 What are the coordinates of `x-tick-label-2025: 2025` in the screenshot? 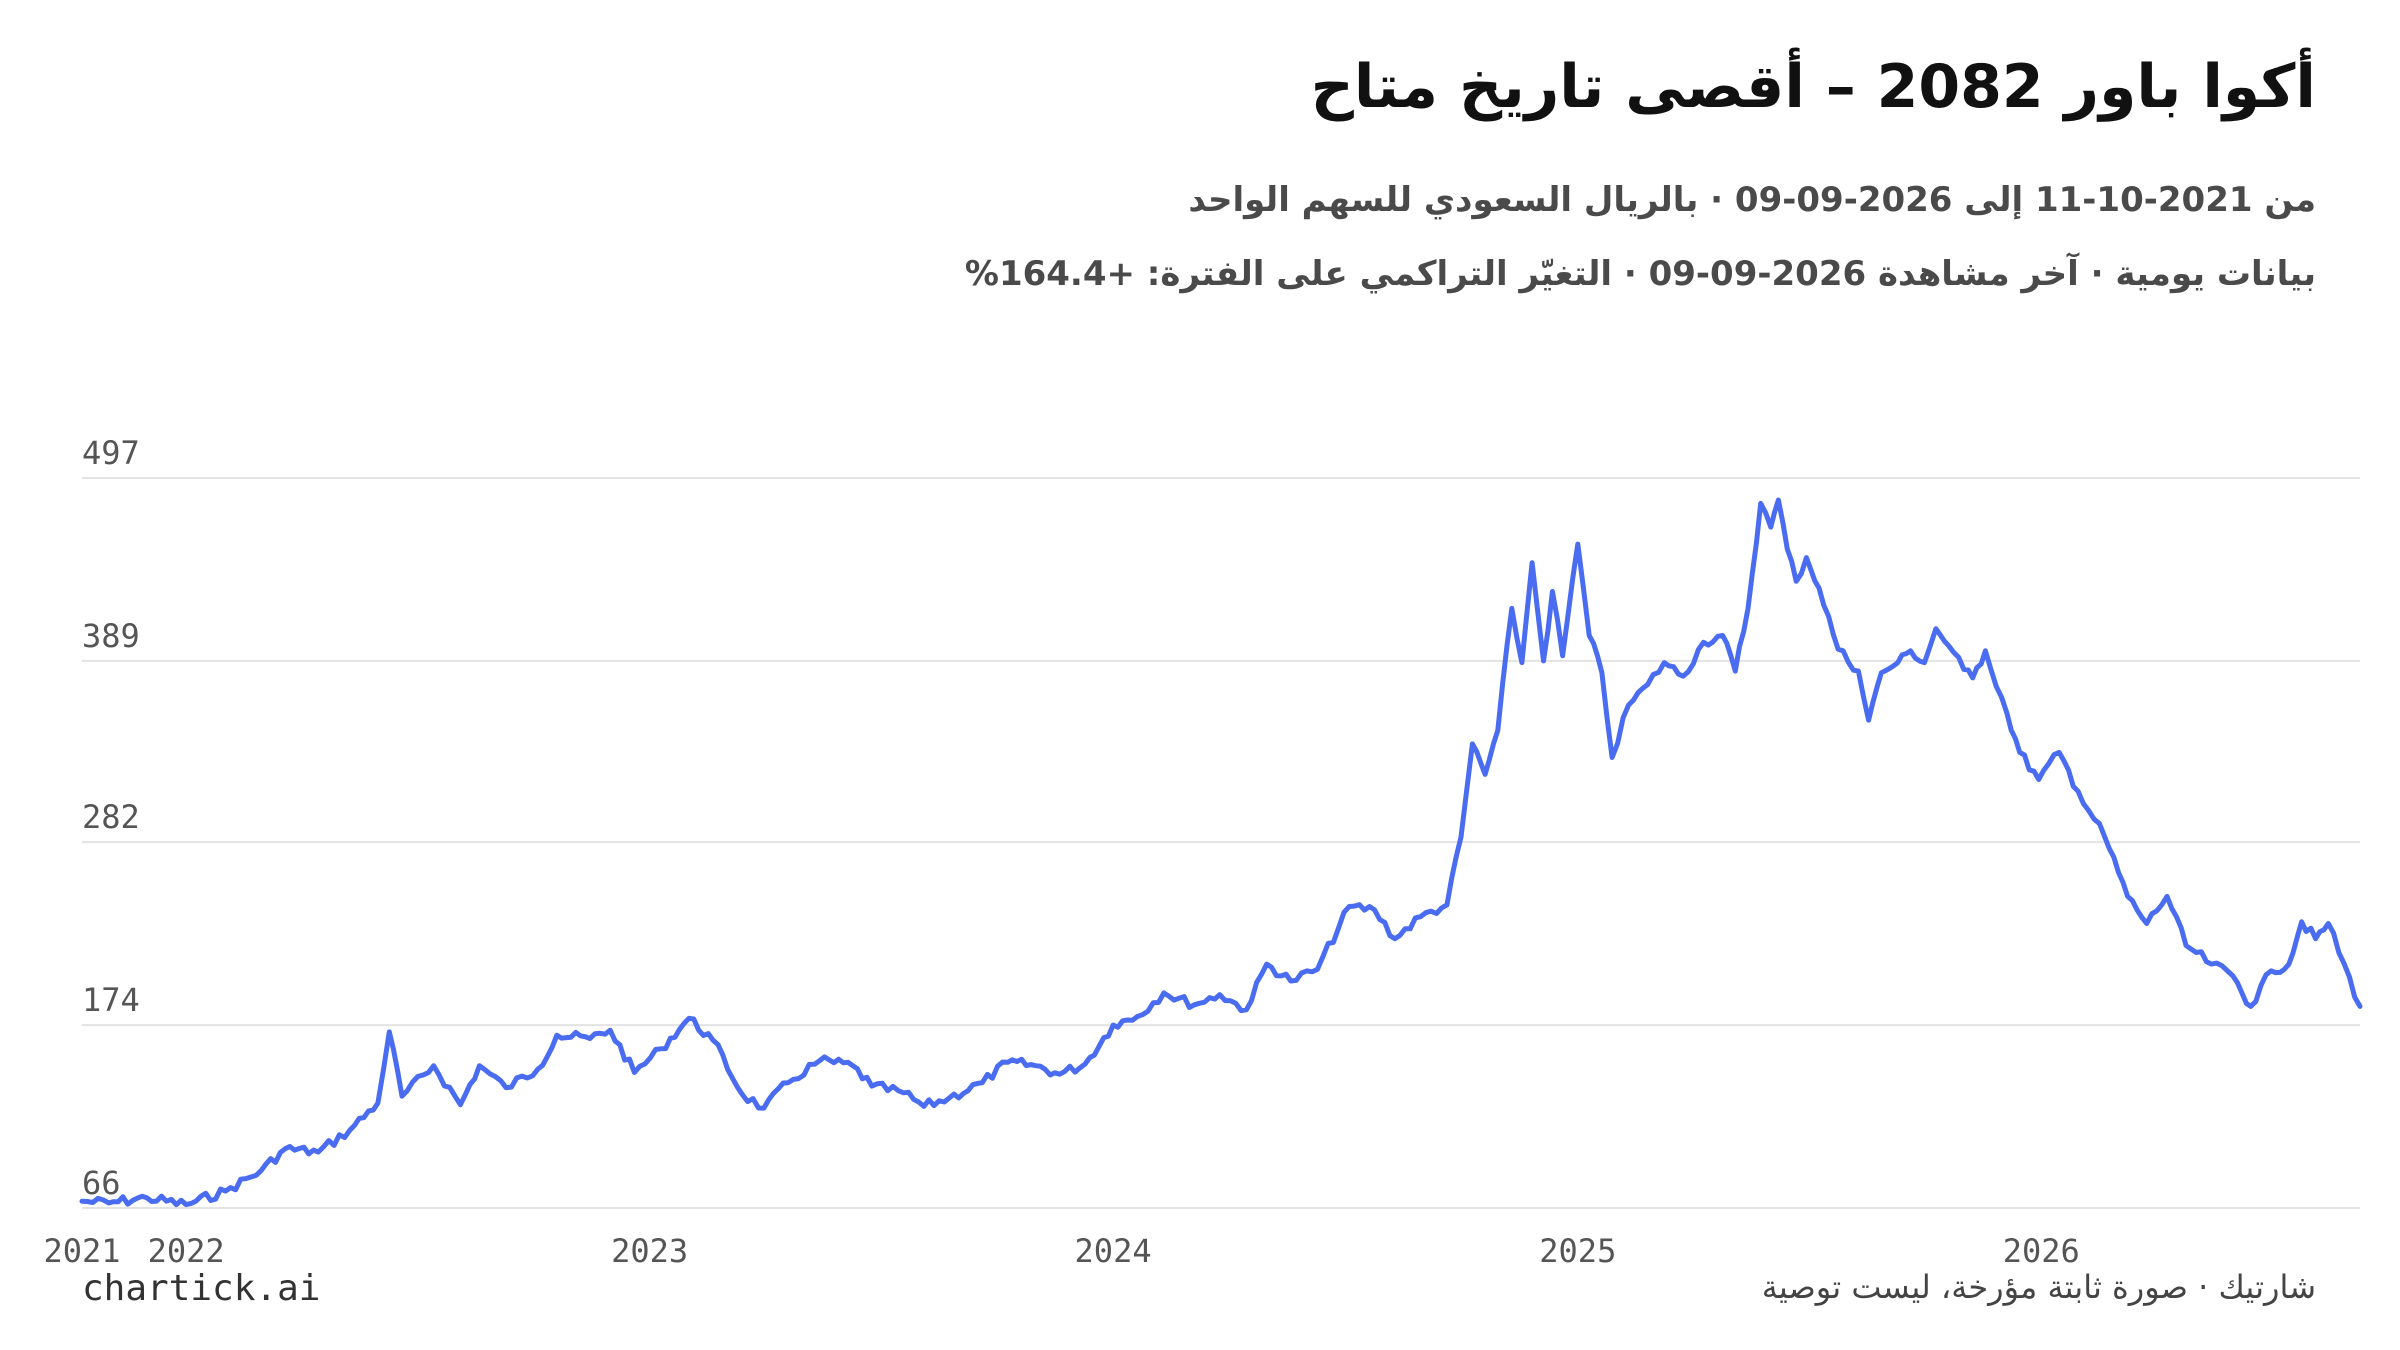 It's located at (1577, 1251).